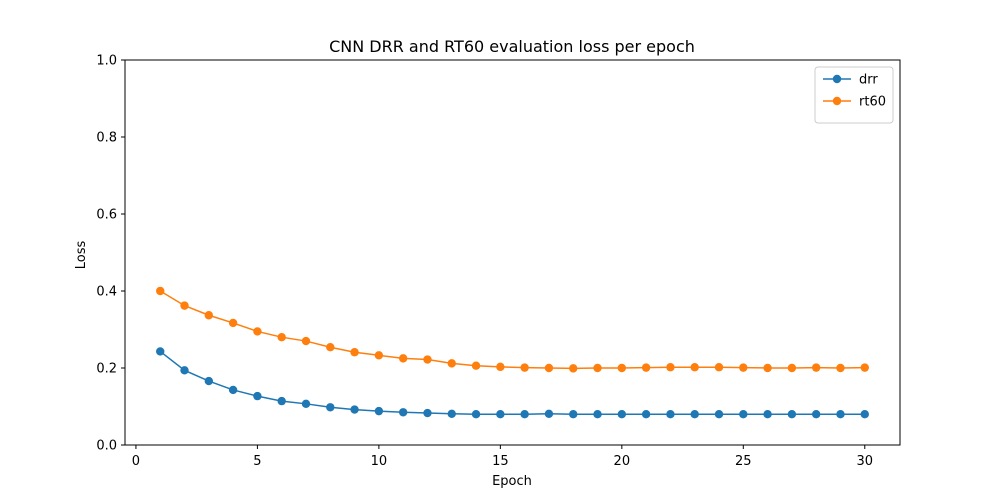  What do you see at coordinates (136, 461) in the screenshot?
I see `x-tick-label: 0` at bounding box center [136, 461].